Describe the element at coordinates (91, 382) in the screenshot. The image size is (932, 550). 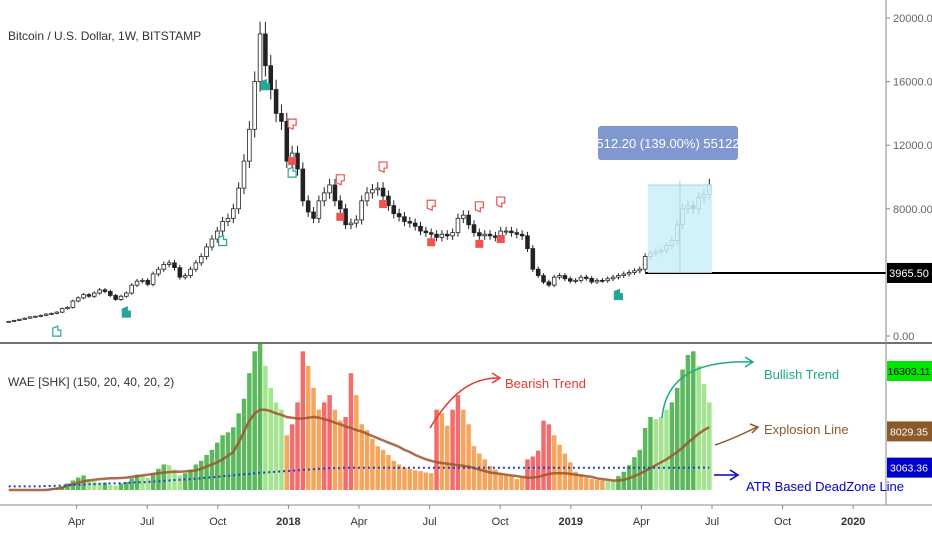
I see `indicator-title: WAE [SHK] (150, 20, 40, 20, 2)` at that location.